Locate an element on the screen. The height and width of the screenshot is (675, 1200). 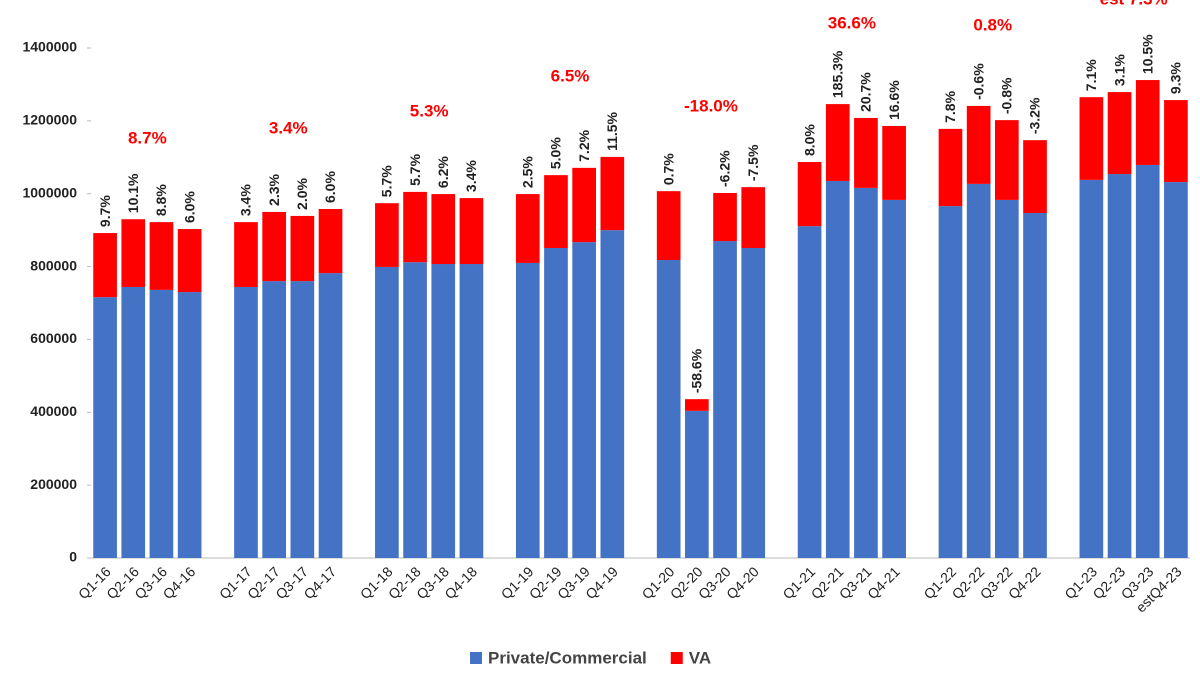
x-tick-label: Q4-21 is located at coordinates (883, 582).